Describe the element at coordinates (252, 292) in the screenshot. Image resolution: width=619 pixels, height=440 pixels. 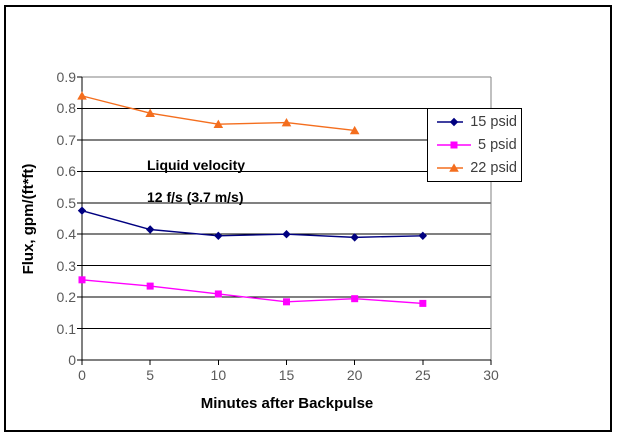
I see `series-line-5-psid` at that location.